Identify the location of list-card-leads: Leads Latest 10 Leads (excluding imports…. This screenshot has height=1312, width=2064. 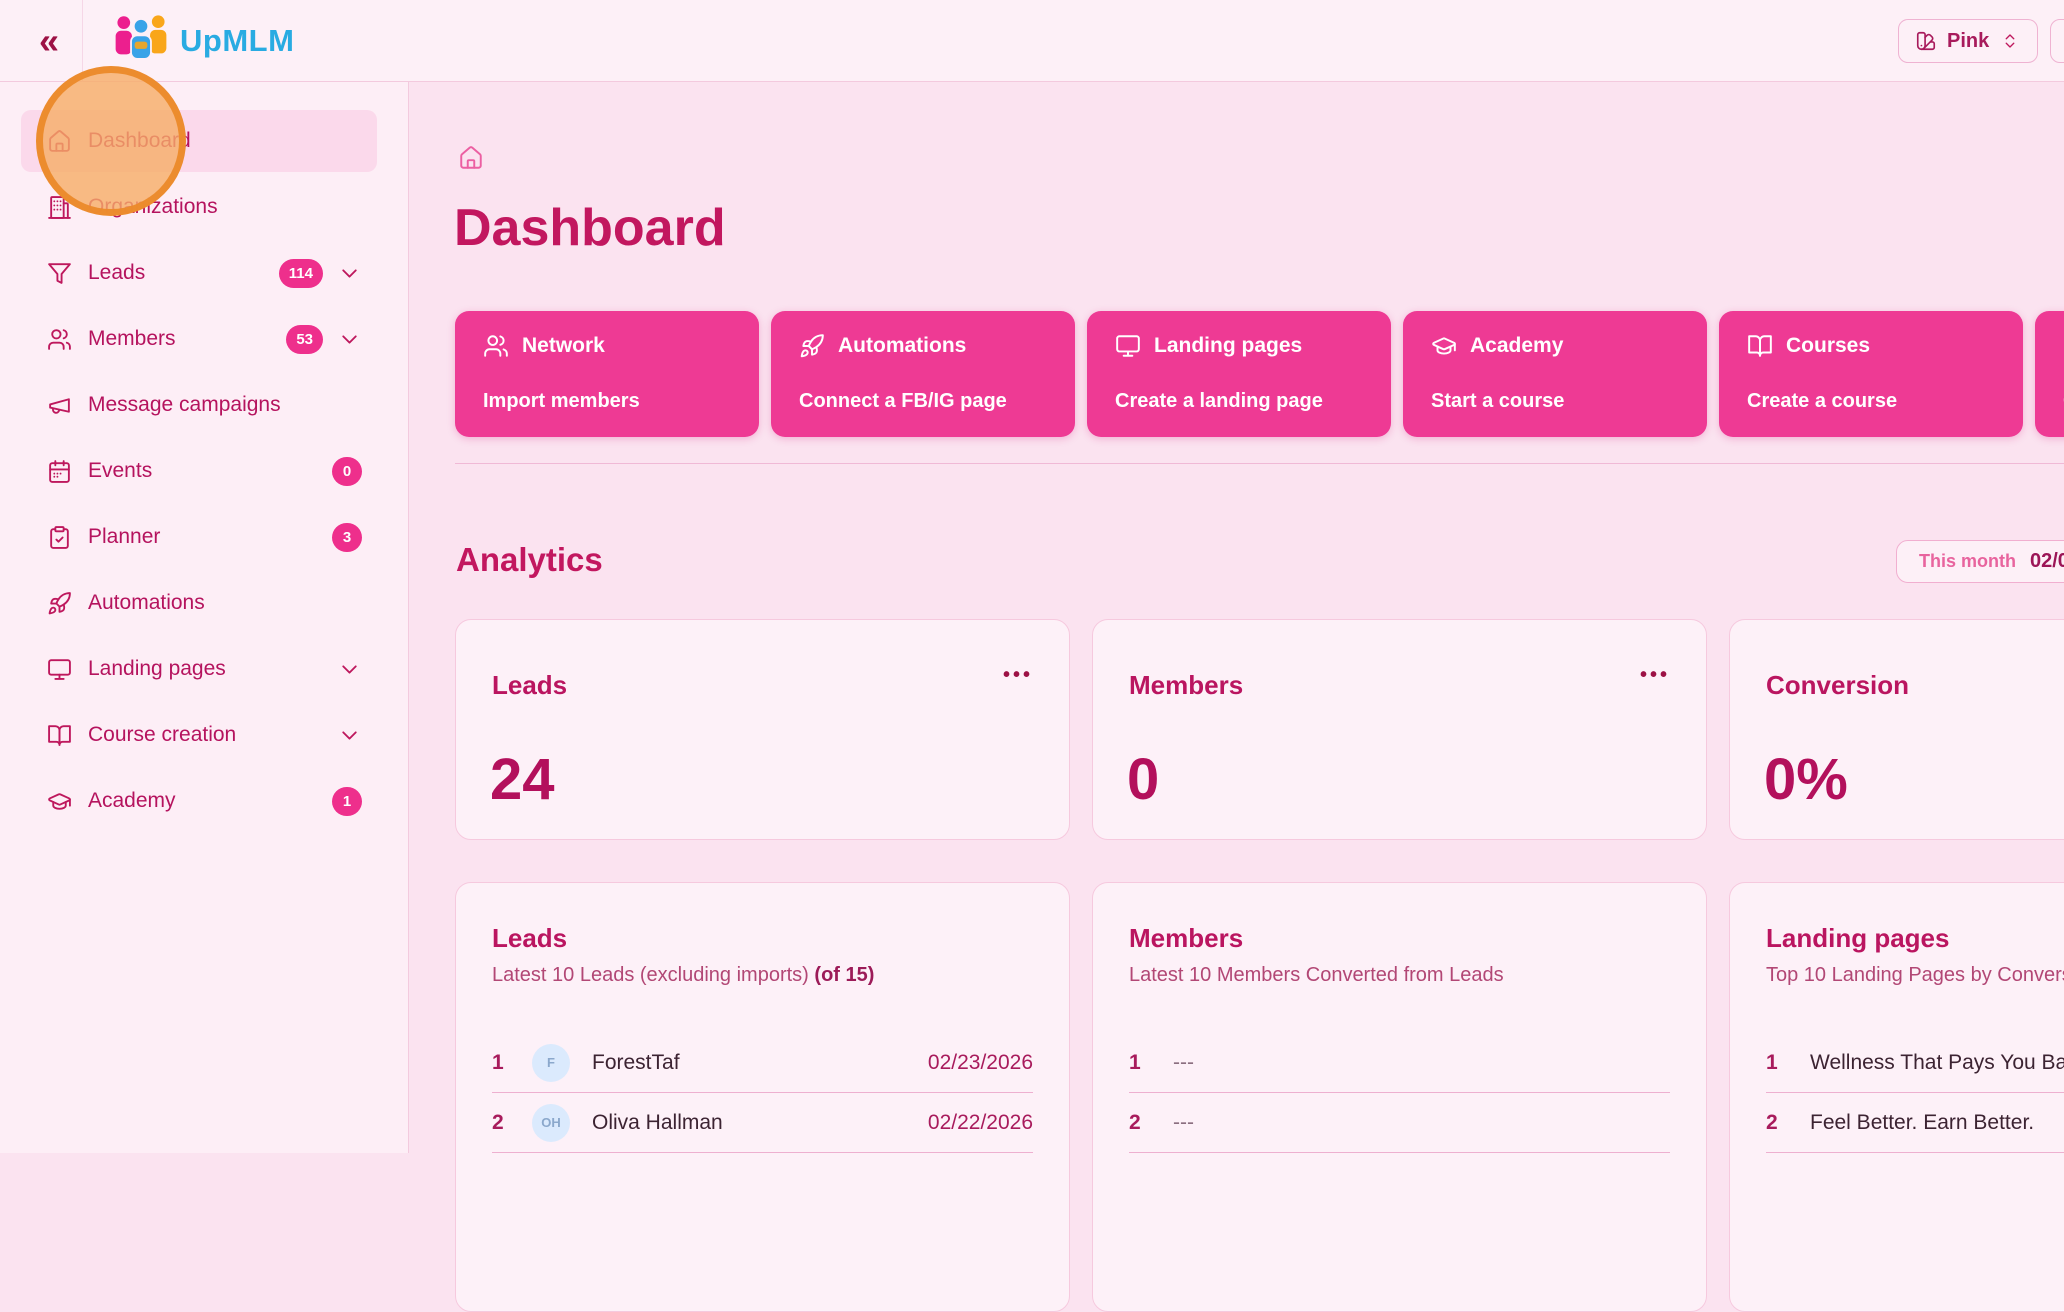
(762, 1097).